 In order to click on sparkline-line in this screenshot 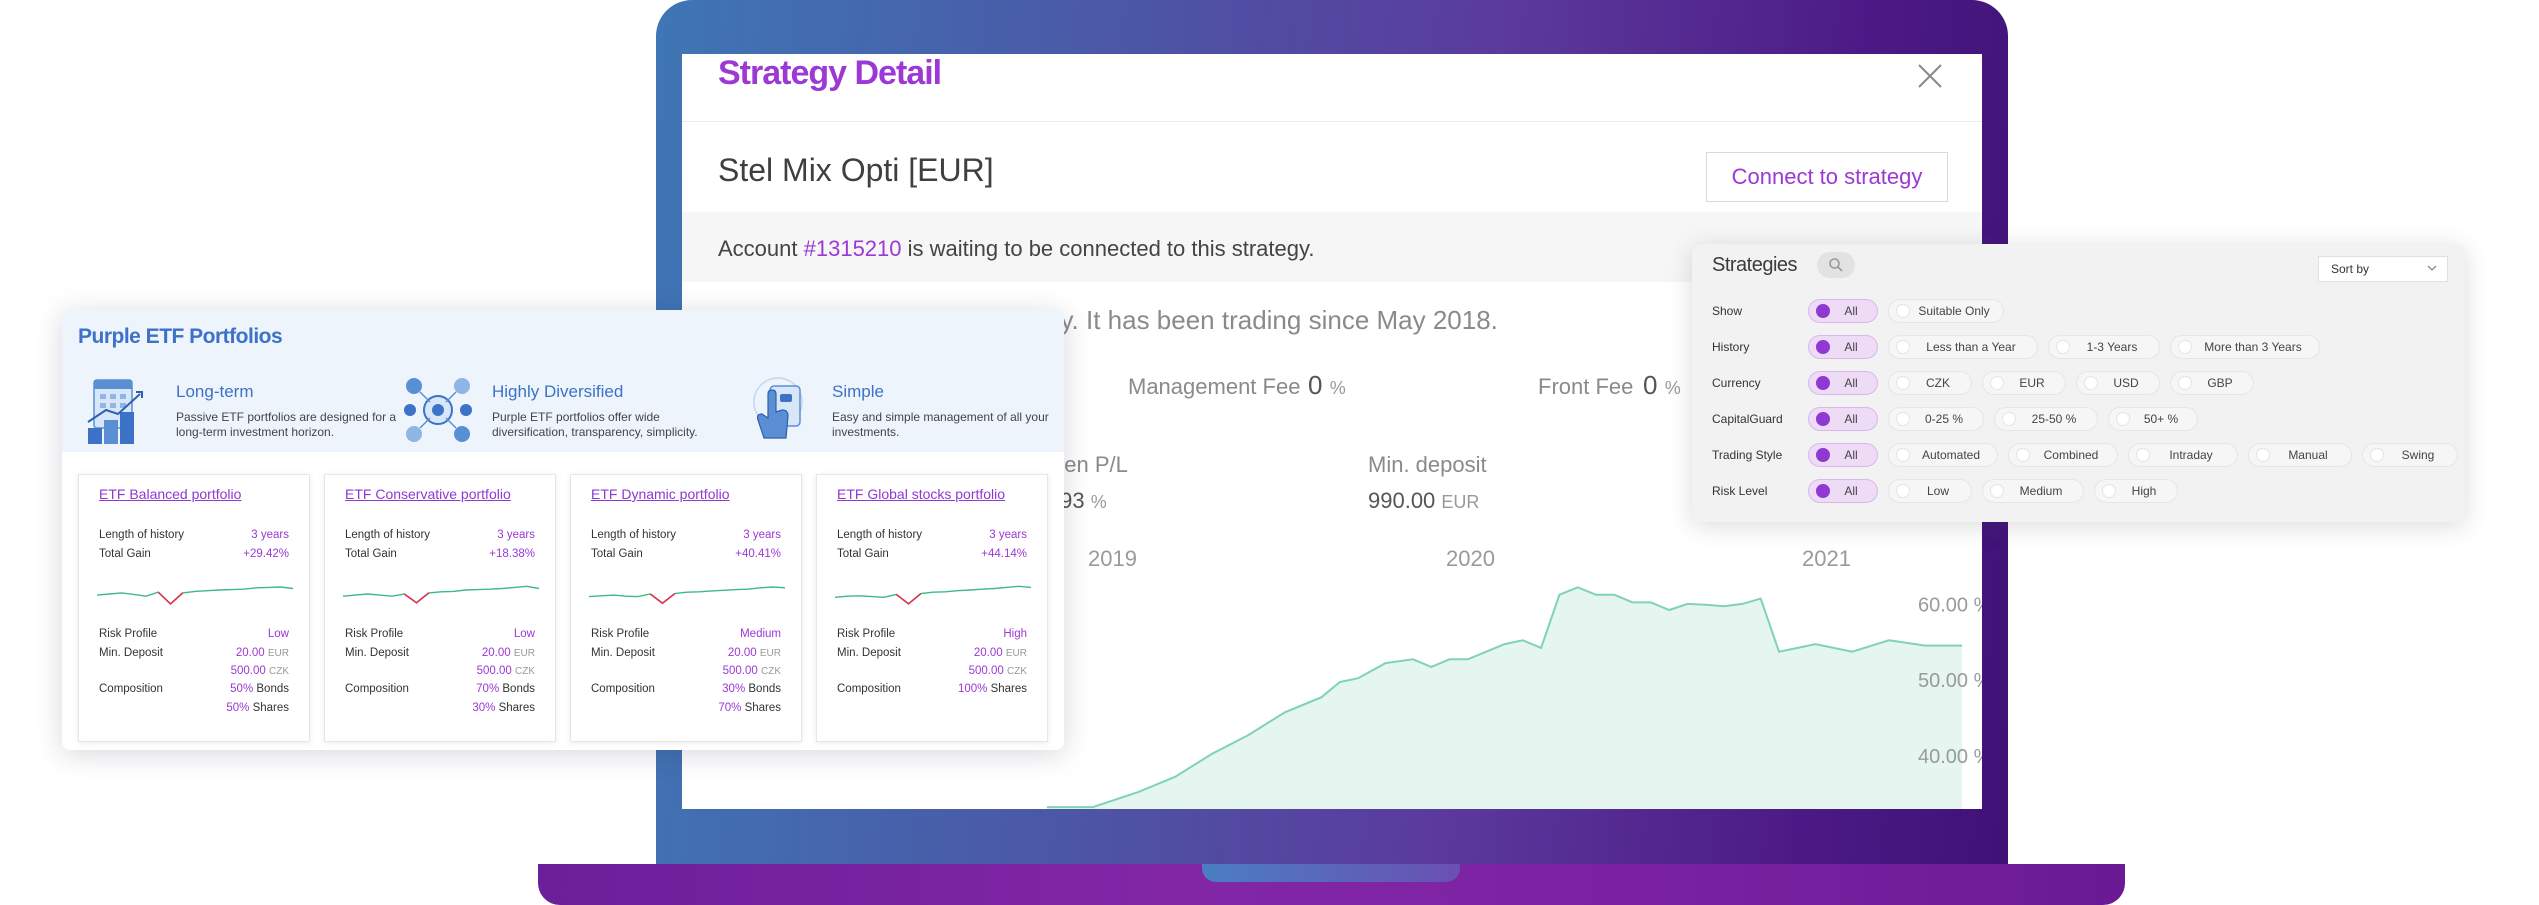, I will do `click(687, 595)`.